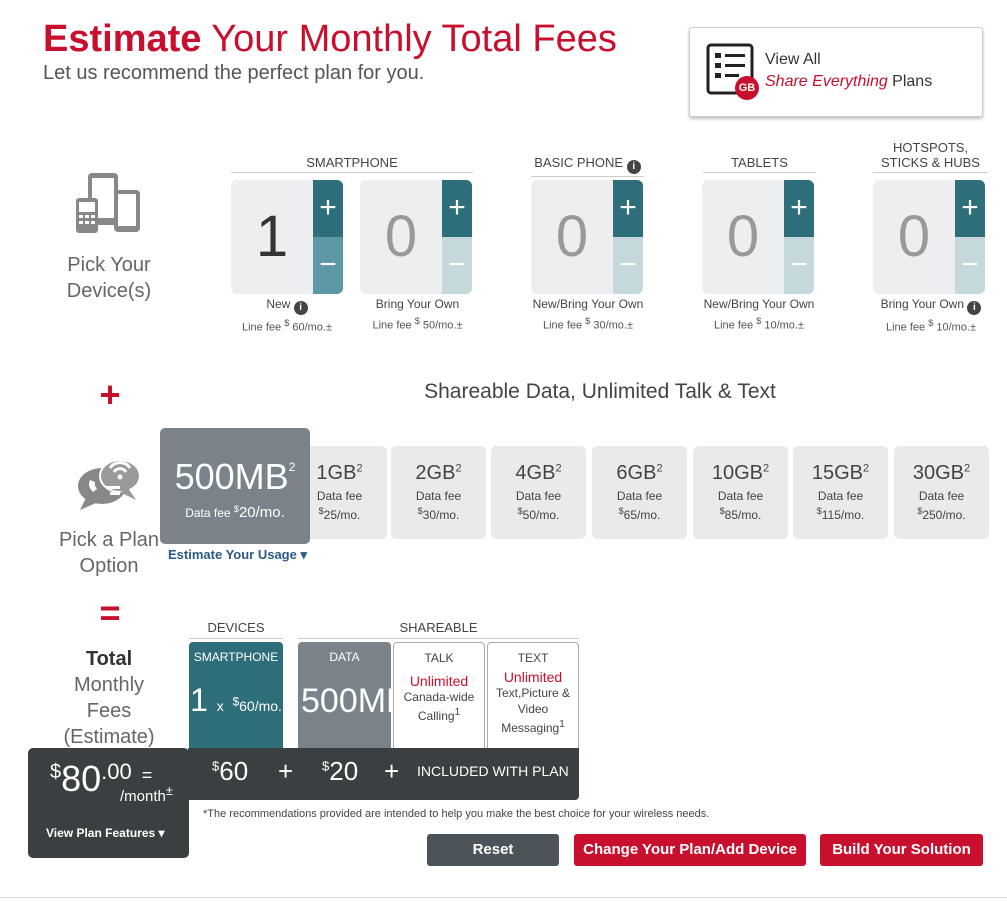 The width and height of the screenshot is (1007, 901). What do you see at coordinates (930, 156) in the screenshot?
I see `category-hotspots: HOTSPOTS, STICKS & HUBS` at bounding box center [930, 156].